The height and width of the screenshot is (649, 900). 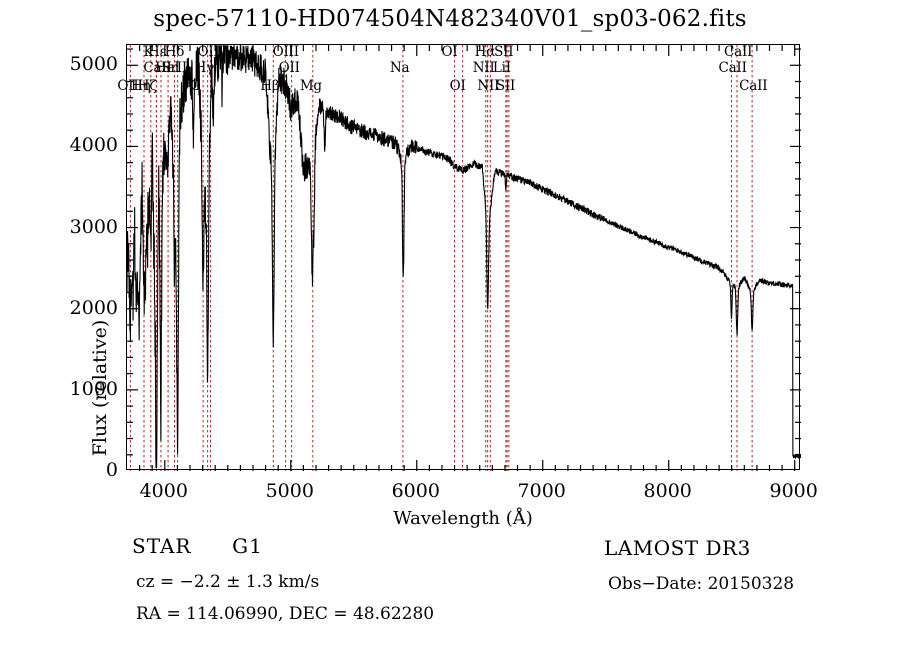 What do you see at coordinates (93, 145) in the screenshot?
I see `y-tick-label: 4000` at bounding box center [93, 145].